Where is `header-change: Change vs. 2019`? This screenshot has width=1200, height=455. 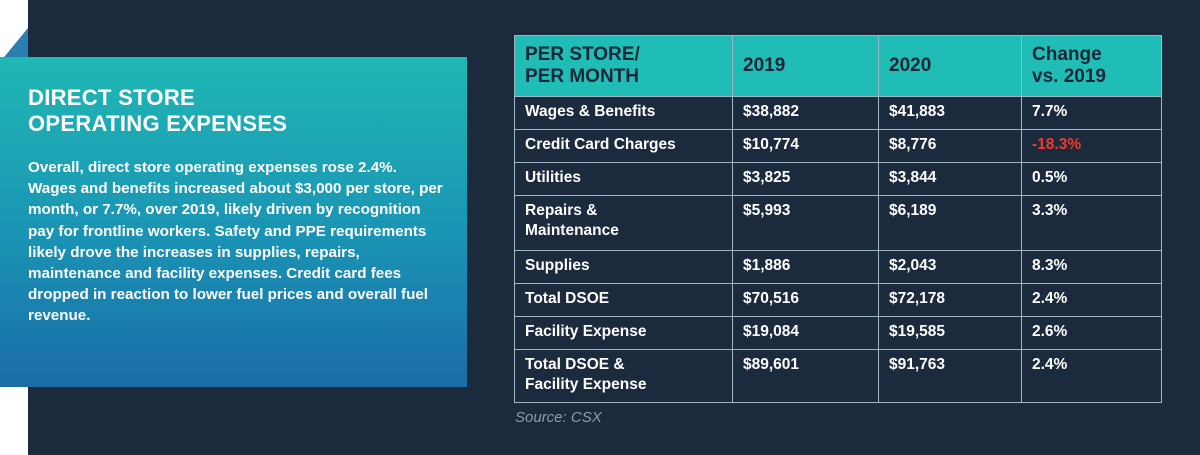
header-change: Change vs. 2019 is located at coordinates (1091, 66).